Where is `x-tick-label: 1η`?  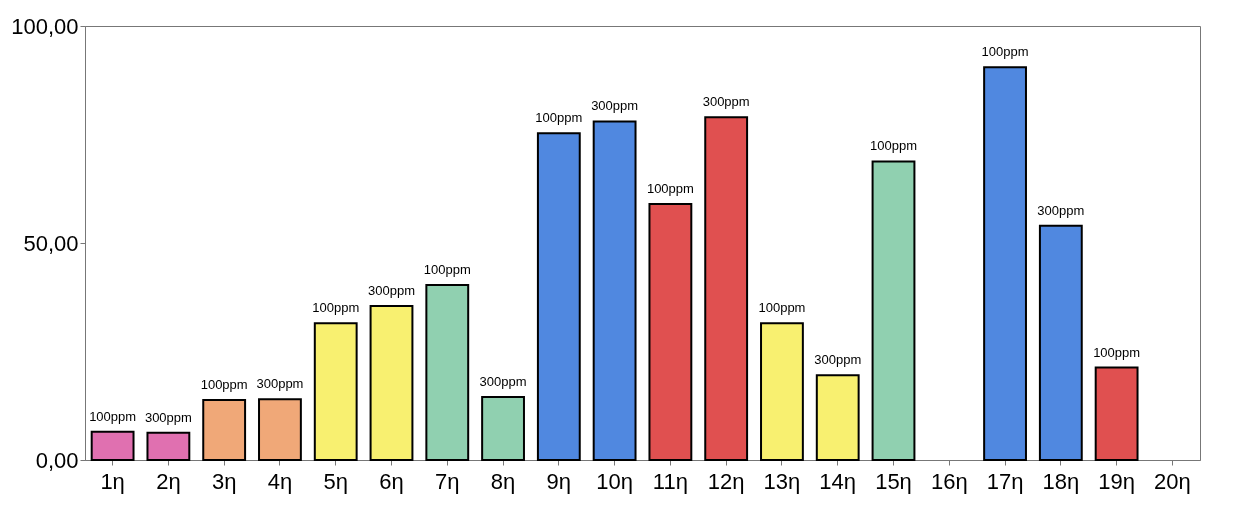 x-tick-label: 1η is located at coordinates (112, 481).